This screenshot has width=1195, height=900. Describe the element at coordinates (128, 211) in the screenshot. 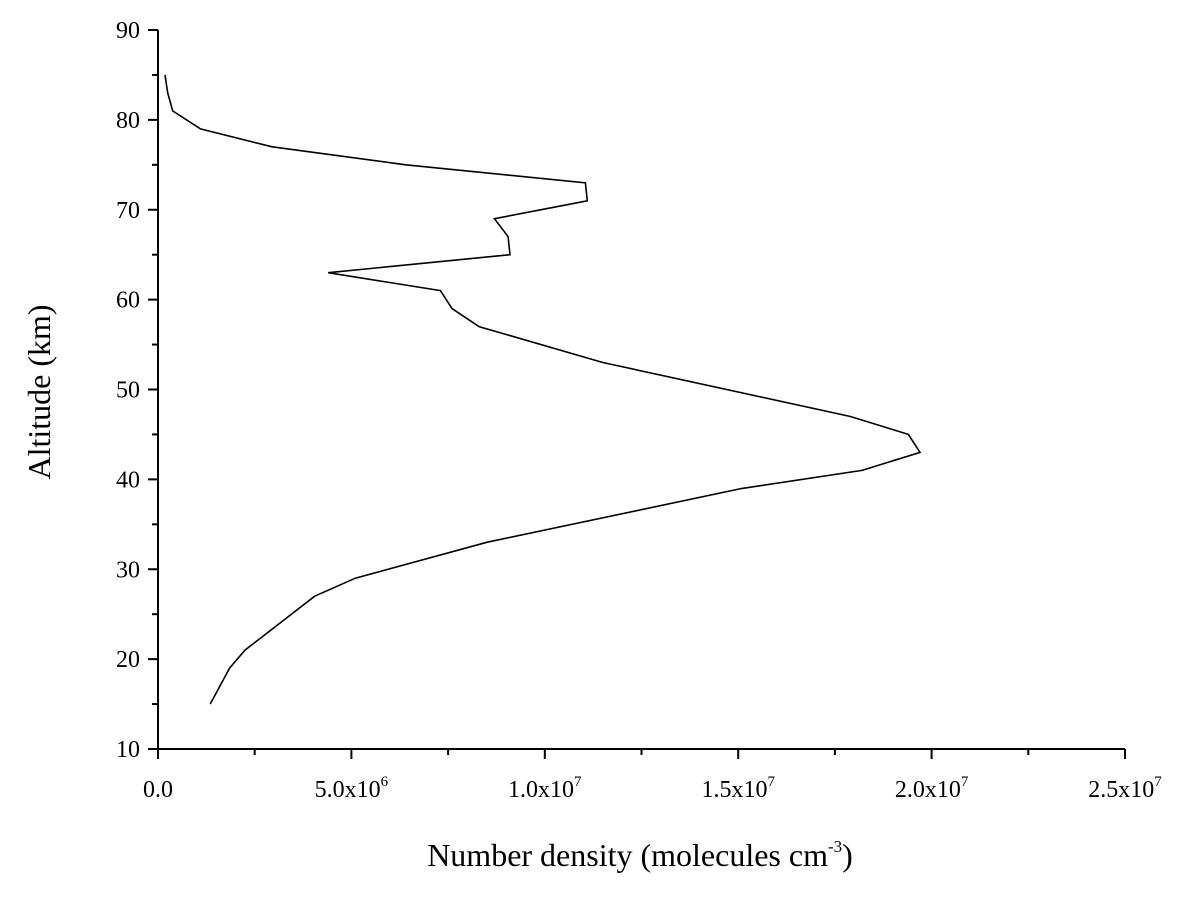

I see `y-tick-label: 70` at that location.